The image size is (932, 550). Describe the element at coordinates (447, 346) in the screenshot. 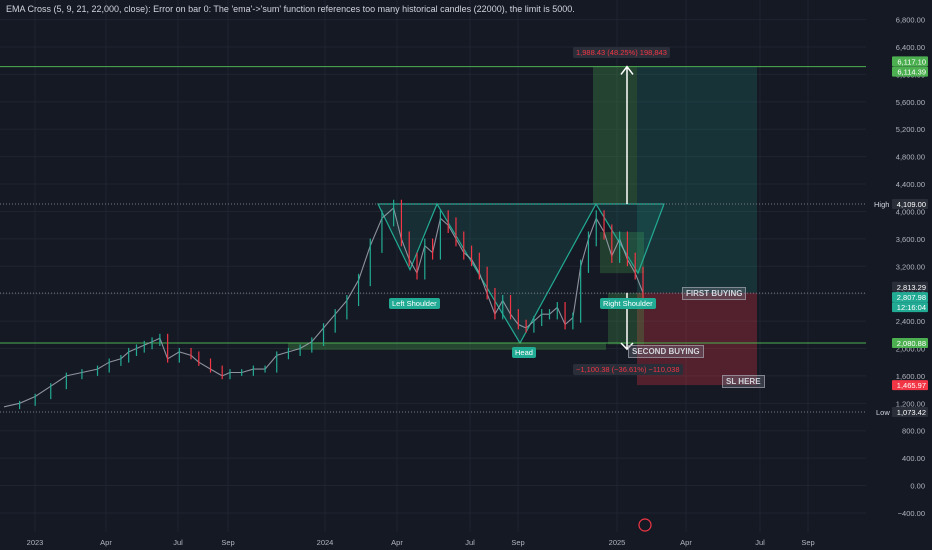

I see `support-zone` at that location.